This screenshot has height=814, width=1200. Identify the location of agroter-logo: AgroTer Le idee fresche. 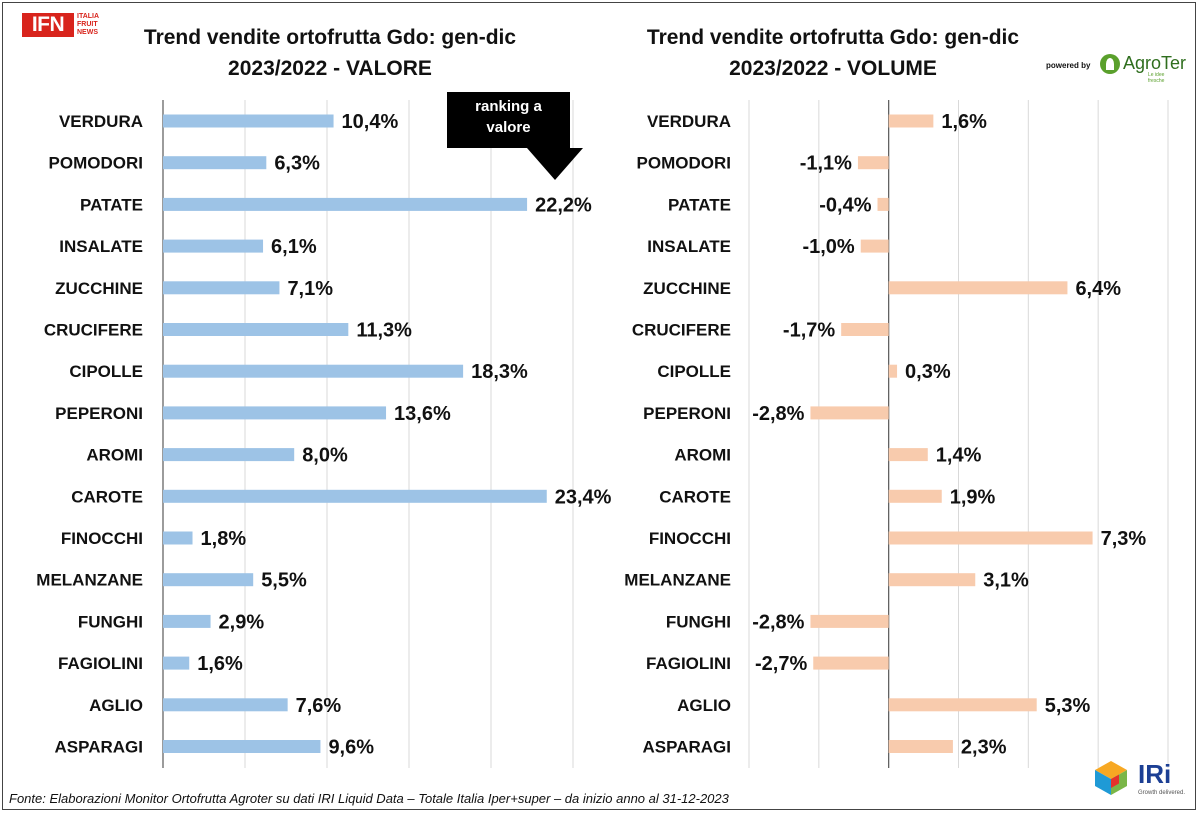
(1143, 68).